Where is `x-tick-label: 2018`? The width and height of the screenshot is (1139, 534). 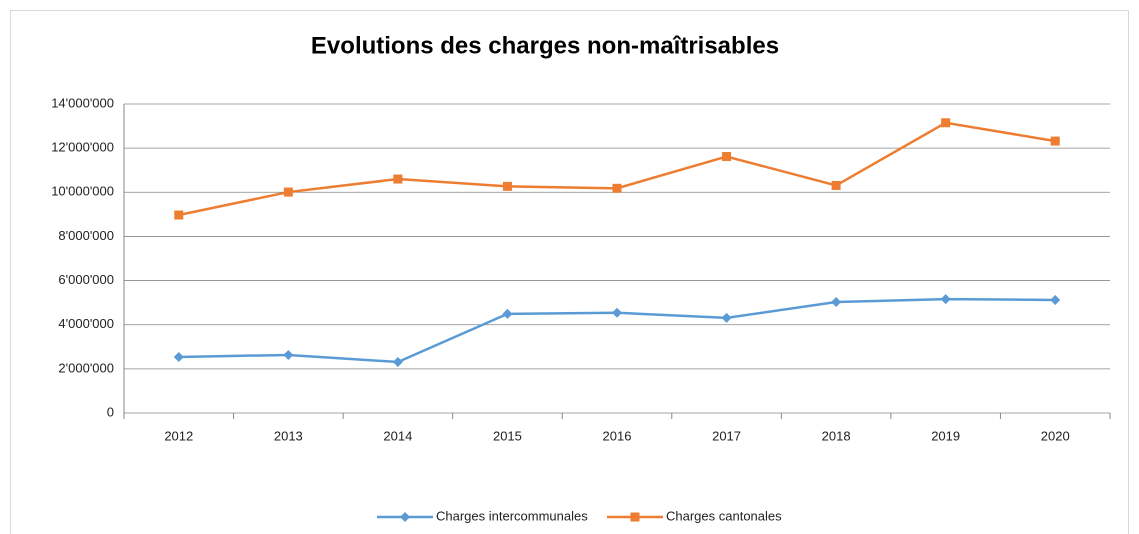 x-tick-label: 2018 is located at coordinates (836, 435).